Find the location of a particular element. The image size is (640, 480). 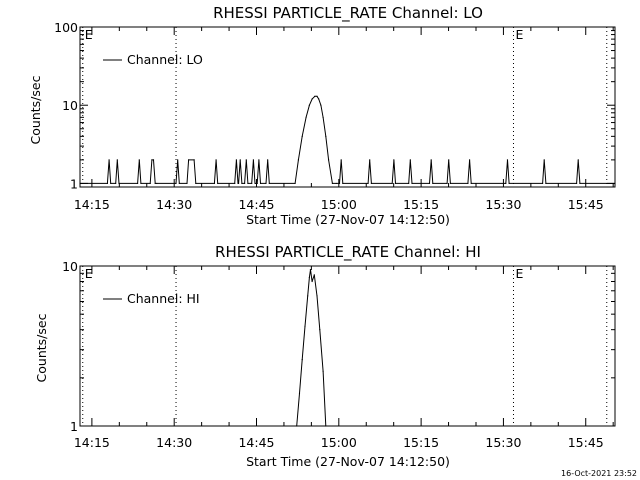

chart-title: RHESSI PARTICLE_RATE Channel: LO is located at coordinates (348, 13).